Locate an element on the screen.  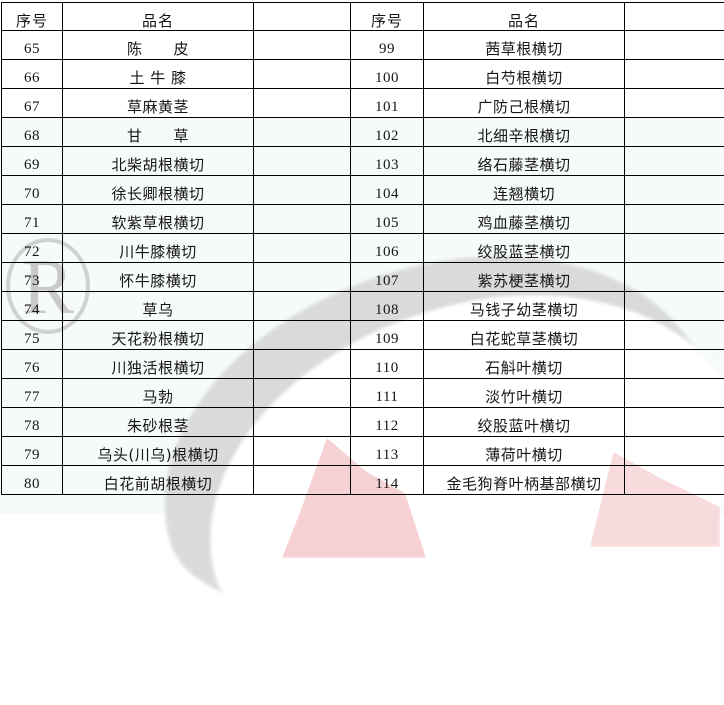
cell-left-no: 71 is located at coordinates (32, 219).